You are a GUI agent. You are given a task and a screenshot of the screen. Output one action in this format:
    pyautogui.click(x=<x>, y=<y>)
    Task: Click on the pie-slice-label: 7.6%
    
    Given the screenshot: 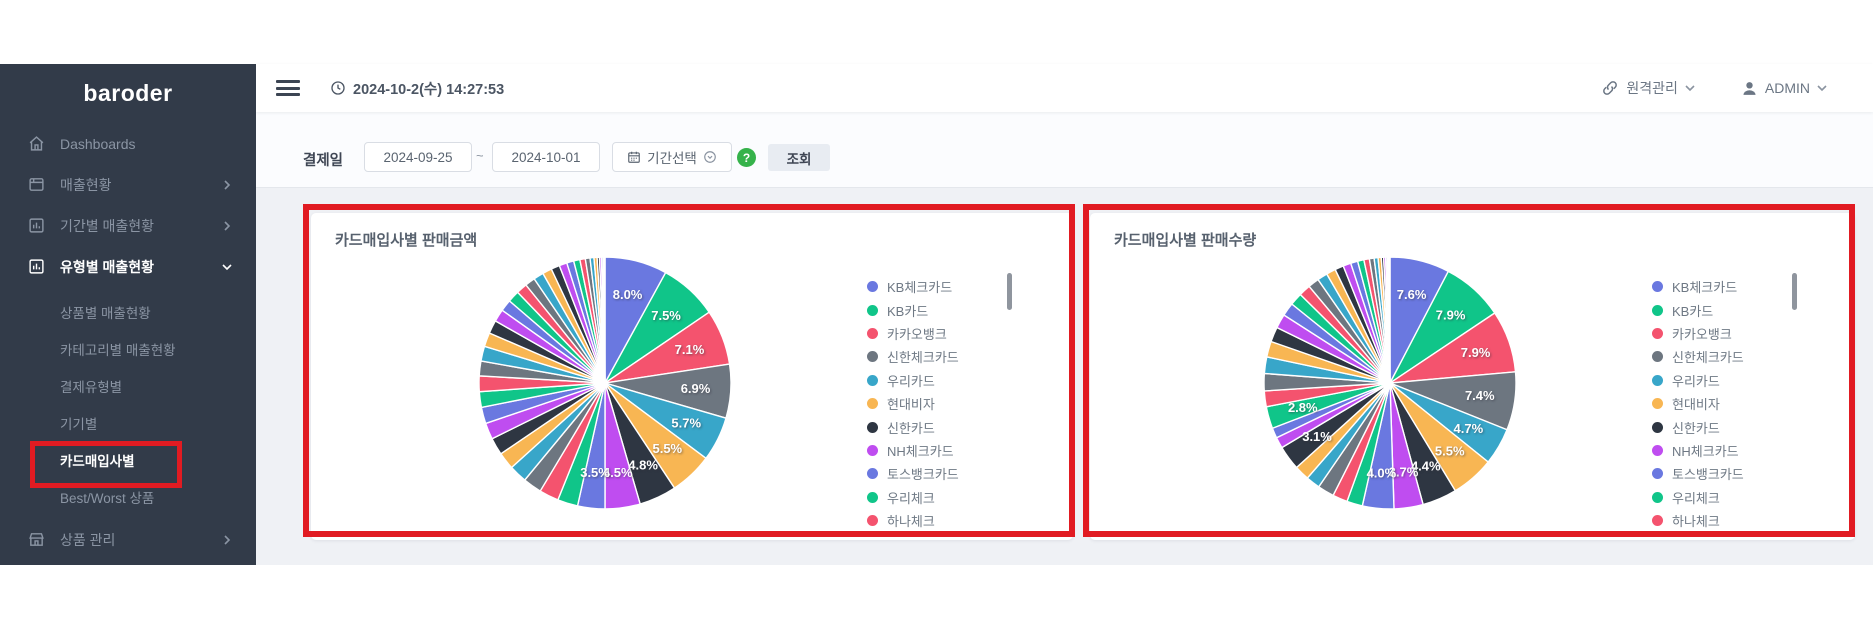 What is the action you would take?
    pyautogui.click(x=1412, y=294)
    